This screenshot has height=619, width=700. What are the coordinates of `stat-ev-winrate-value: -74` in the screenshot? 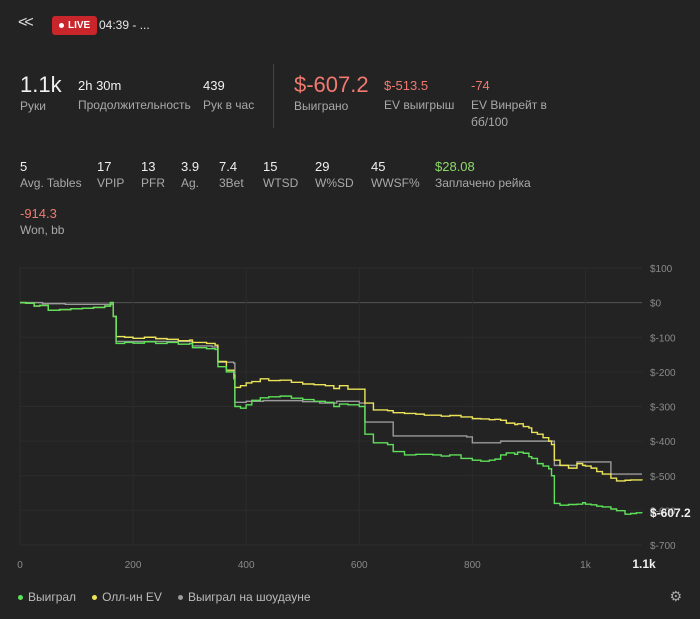 It's located at (480, 85).